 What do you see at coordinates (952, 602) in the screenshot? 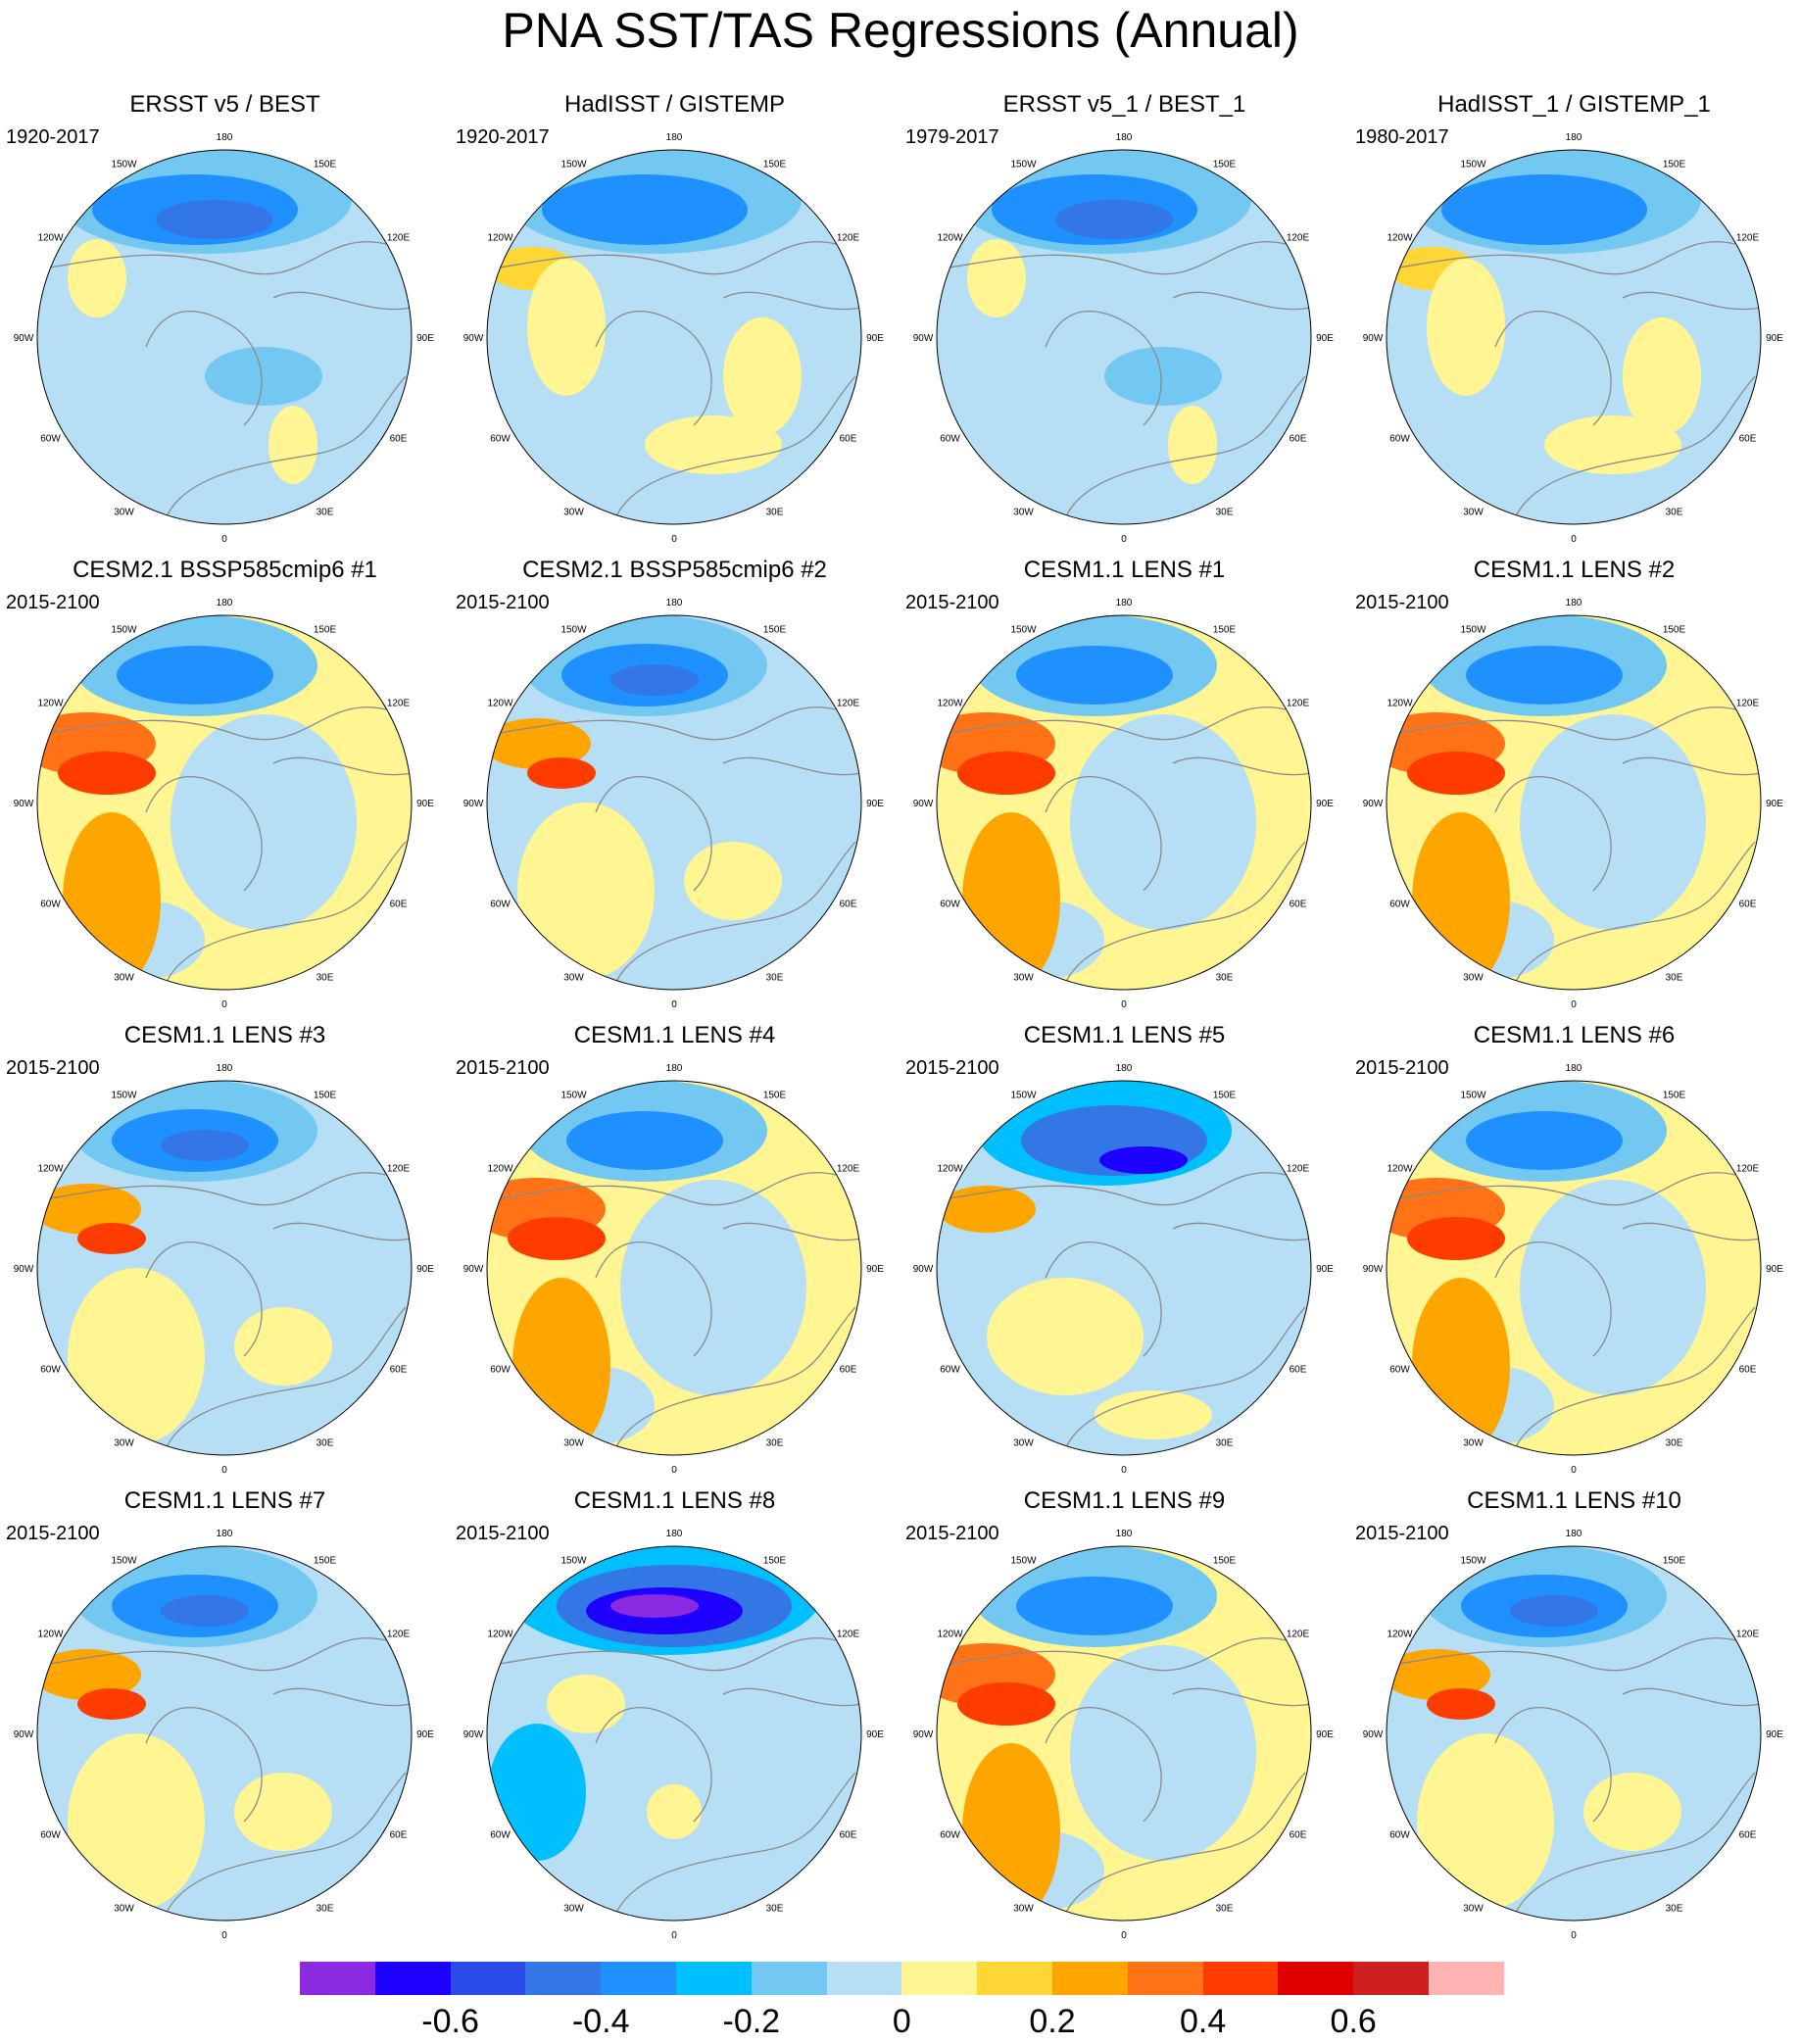
I see `panel-period: 2015-2100` at bounding box center [952, 602].